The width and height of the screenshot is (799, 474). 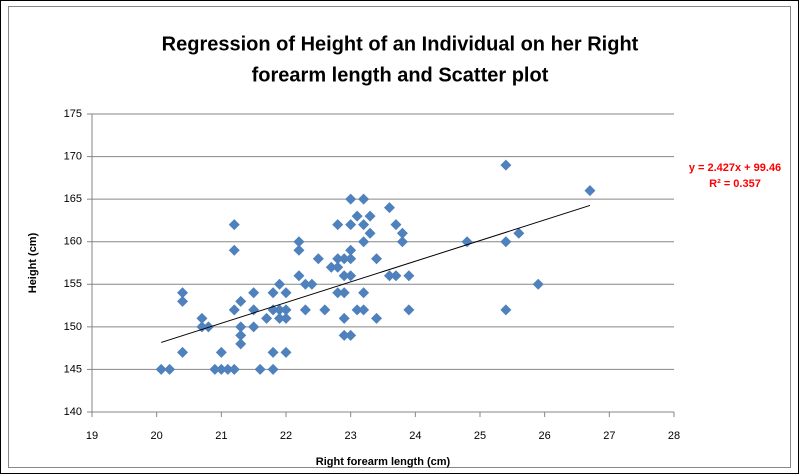 I want to click on x-tick-label: 28, so click(x=674, y=436).